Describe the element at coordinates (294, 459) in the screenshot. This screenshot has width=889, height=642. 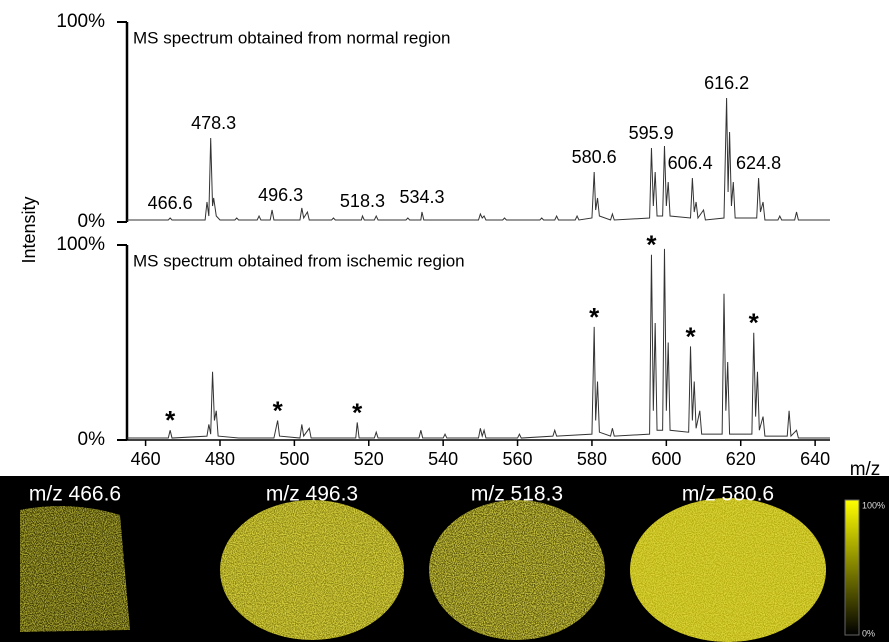
I see `x-tick-label: 500` at that location.